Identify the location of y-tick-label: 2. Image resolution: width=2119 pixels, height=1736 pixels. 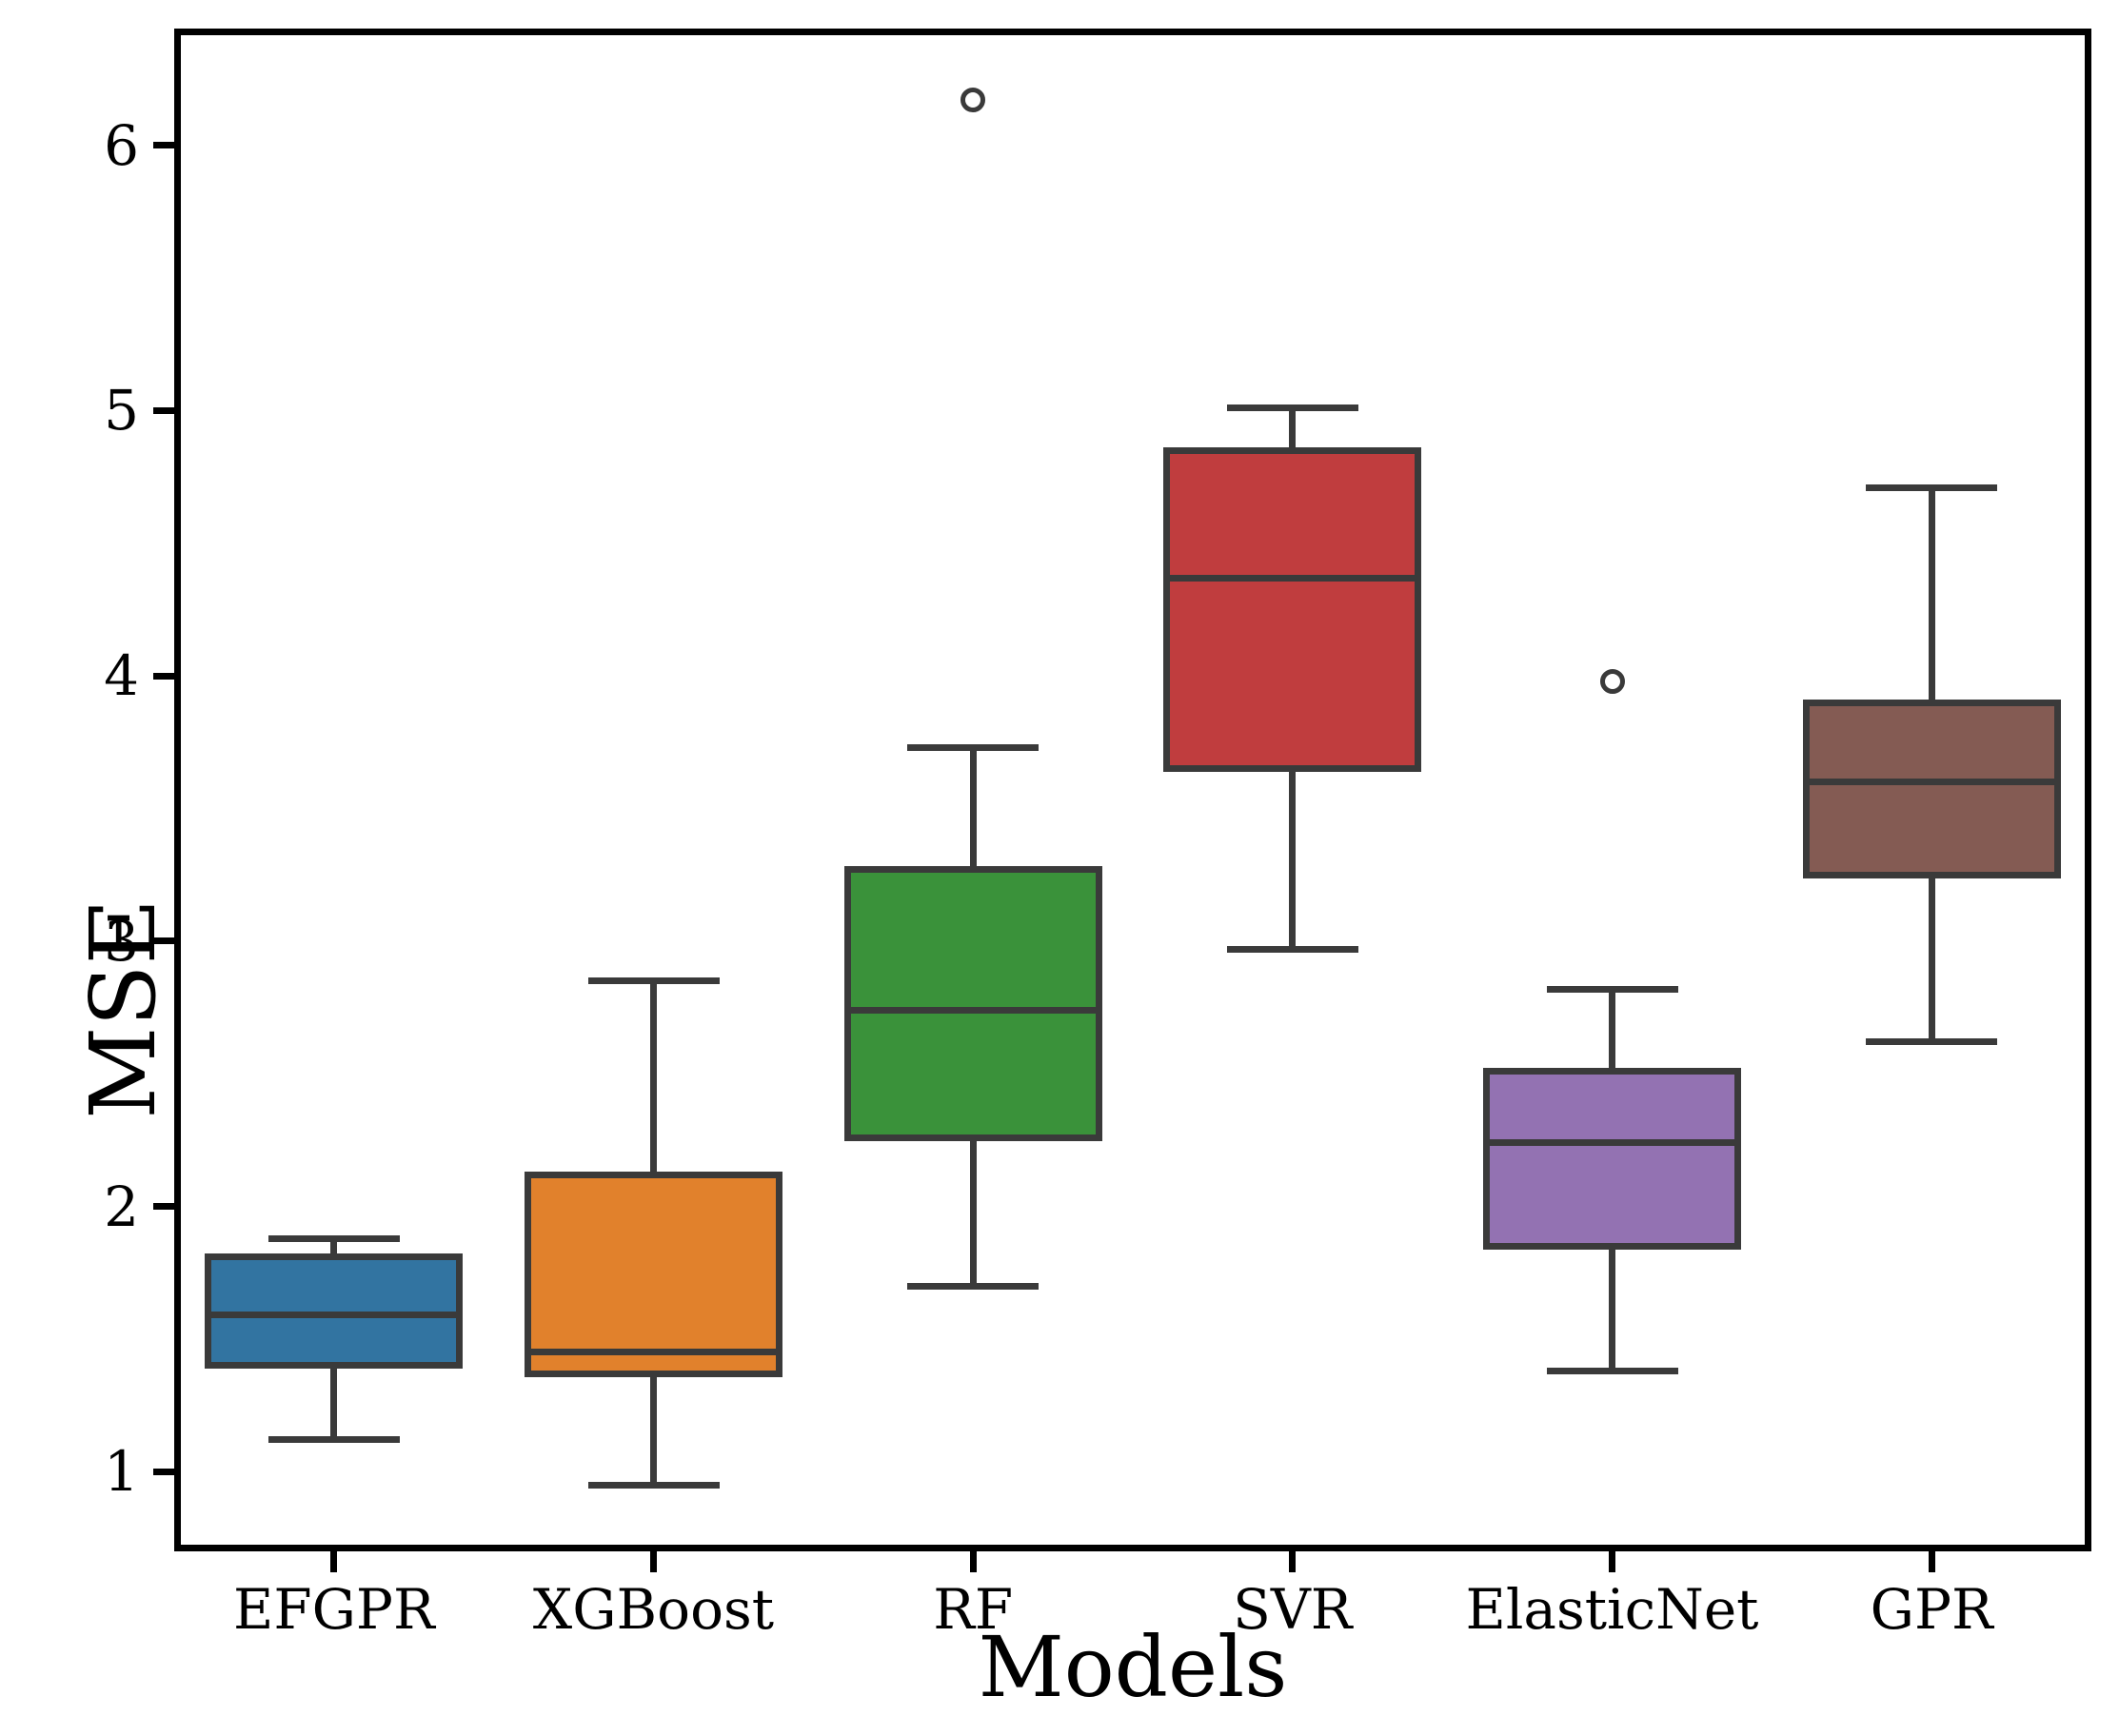
(122, 1206).